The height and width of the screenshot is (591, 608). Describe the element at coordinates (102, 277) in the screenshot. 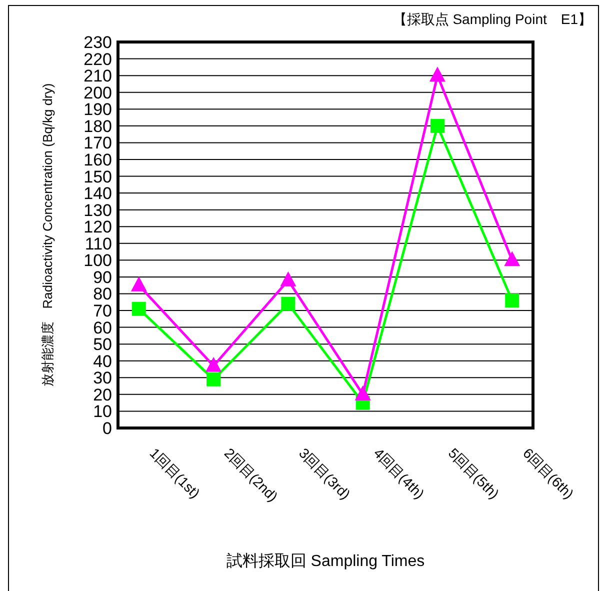

I see `y-tick-label: 90` at that location.